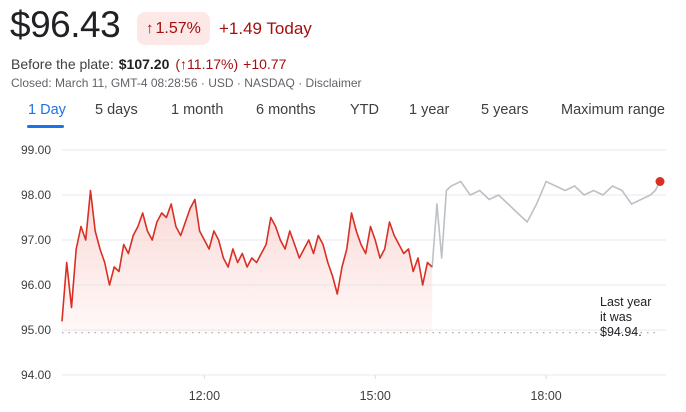  I want to click on change-percent-badge: ↑ 1.57%, so click(173, 28).